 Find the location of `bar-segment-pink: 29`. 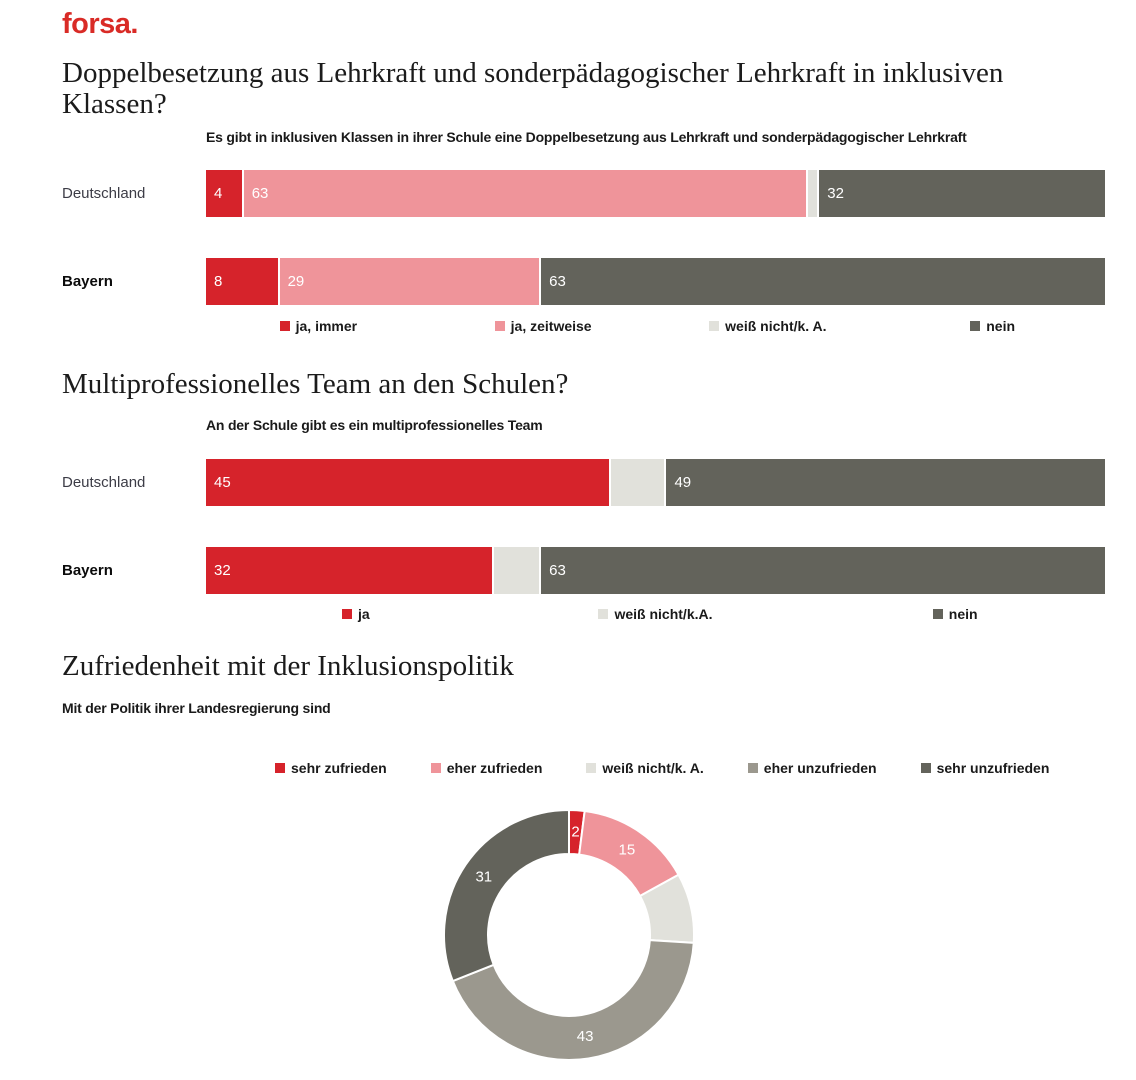

bar-segment-pink: 29 is located at coordinates (409, 281).